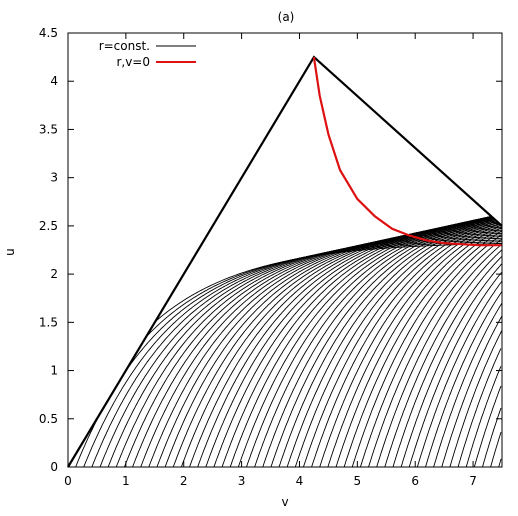 The width and height of the screenshot is (518, 516). What do you see at coordinates (48, 33) in the screenshot?
I see `y-tick-label: 4.5` at bounding box center [48, 33].